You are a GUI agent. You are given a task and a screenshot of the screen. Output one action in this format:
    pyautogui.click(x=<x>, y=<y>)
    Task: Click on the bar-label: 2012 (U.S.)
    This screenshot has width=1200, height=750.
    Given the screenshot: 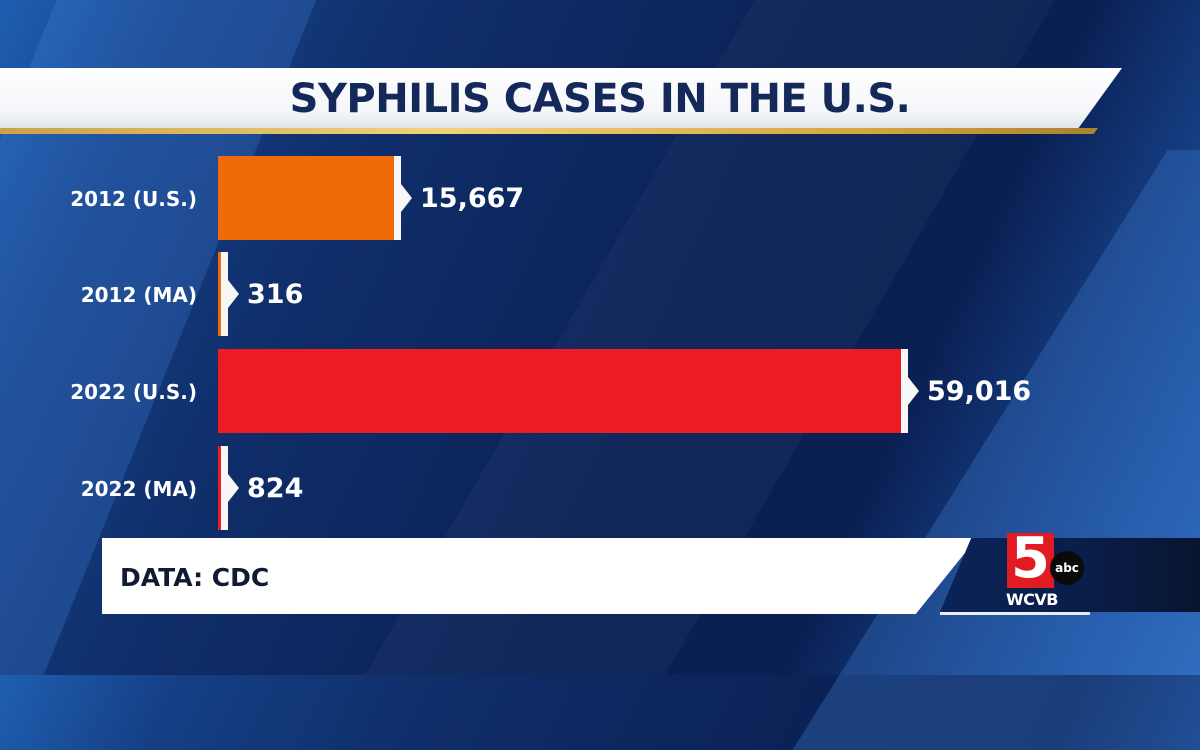 What is the action you would take?
    pyautogui.click(x=133, y=199)
    